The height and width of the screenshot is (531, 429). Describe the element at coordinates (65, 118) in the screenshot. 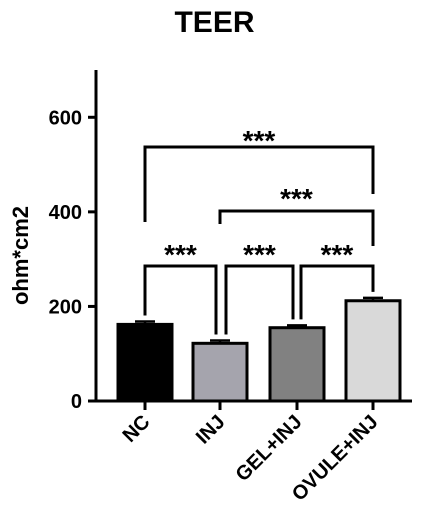

I see `y-tick-label: 600` at that location.